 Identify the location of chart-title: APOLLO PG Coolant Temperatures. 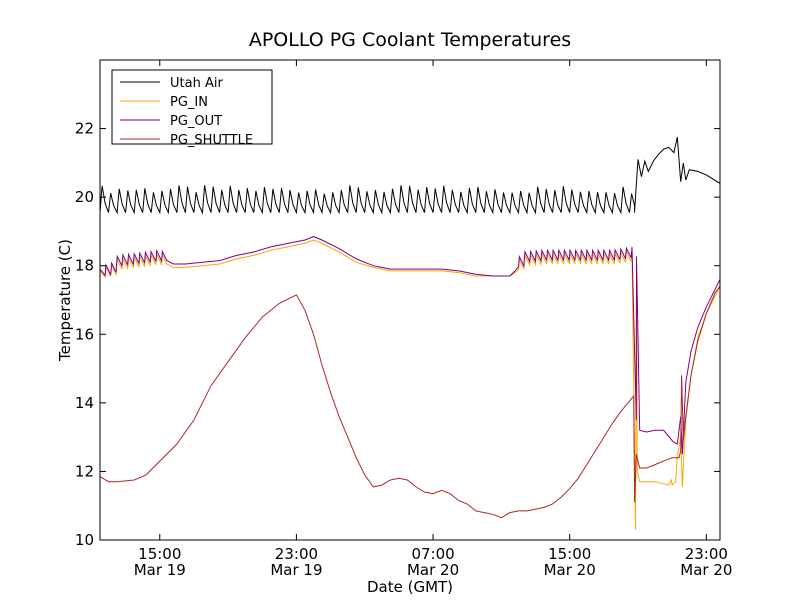
(410, 40).